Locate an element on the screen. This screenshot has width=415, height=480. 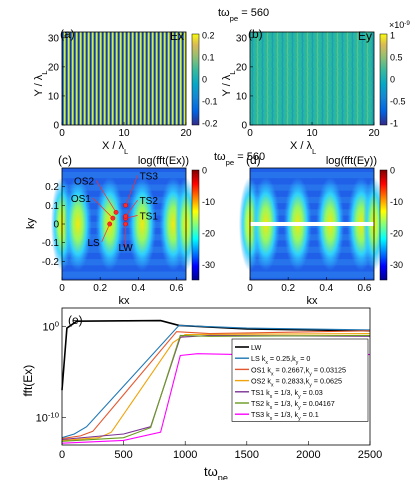
heatmap-a is located at coordinates (124, 78).